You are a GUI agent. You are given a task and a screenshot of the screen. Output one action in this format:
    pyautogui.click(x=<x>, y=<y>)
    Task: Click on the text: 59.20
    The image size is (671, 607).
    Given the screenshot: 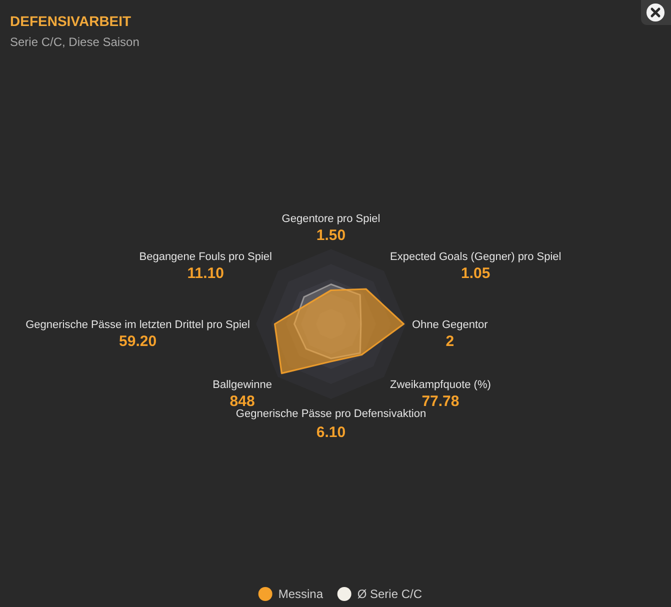 What is the action you would take?
    pyautogui.click(x=138, y=341)
    